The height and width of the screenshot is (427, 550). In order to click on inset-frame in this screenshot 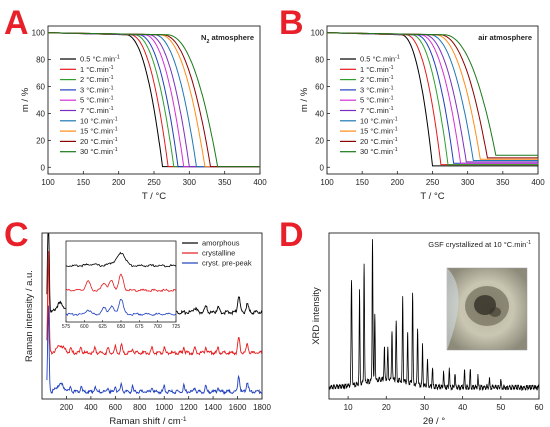, I will do `click(121, 281)`.